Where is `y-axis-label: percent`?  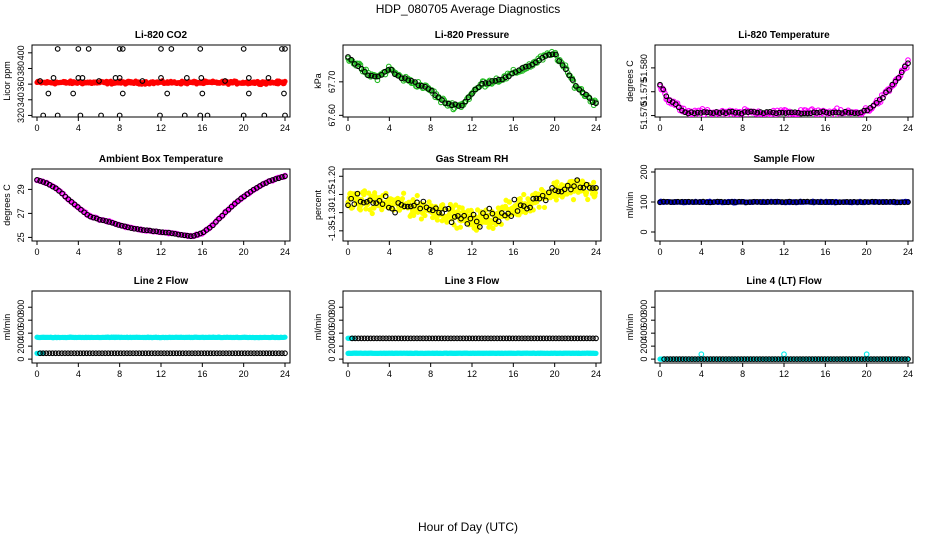
y-axis-label: percent is located at coordinates (318, 204).